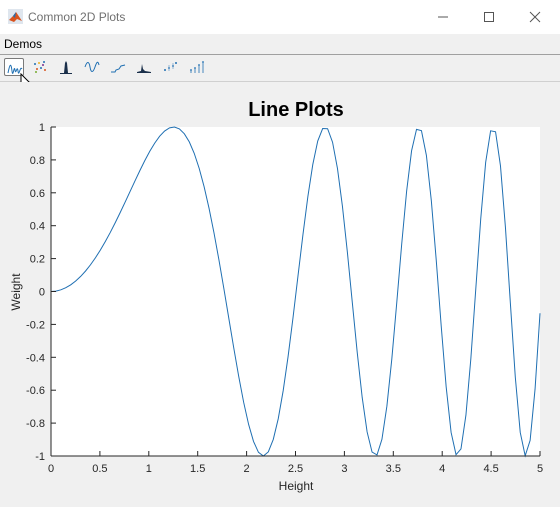 The height and width of the screenshot is (507, 560). Describe the element at coordinates (37, 194) in the screenshot. I see `y-tick-label: 0.6` at that location.